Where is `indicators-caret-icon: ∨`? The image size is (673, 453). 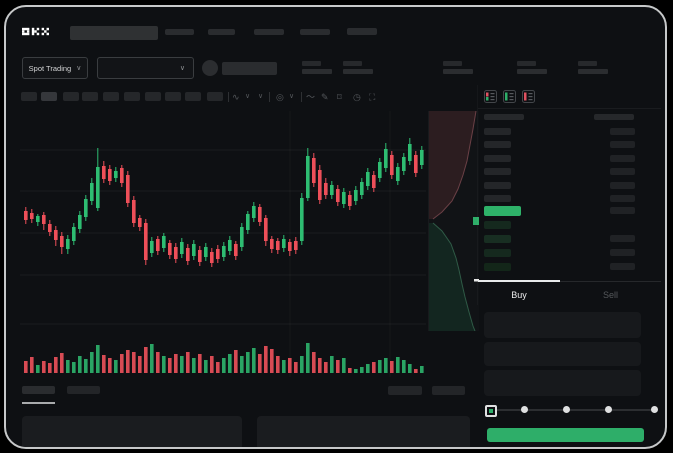 indicators-caret-icon: ∨ is located at coordinates (292, 96).